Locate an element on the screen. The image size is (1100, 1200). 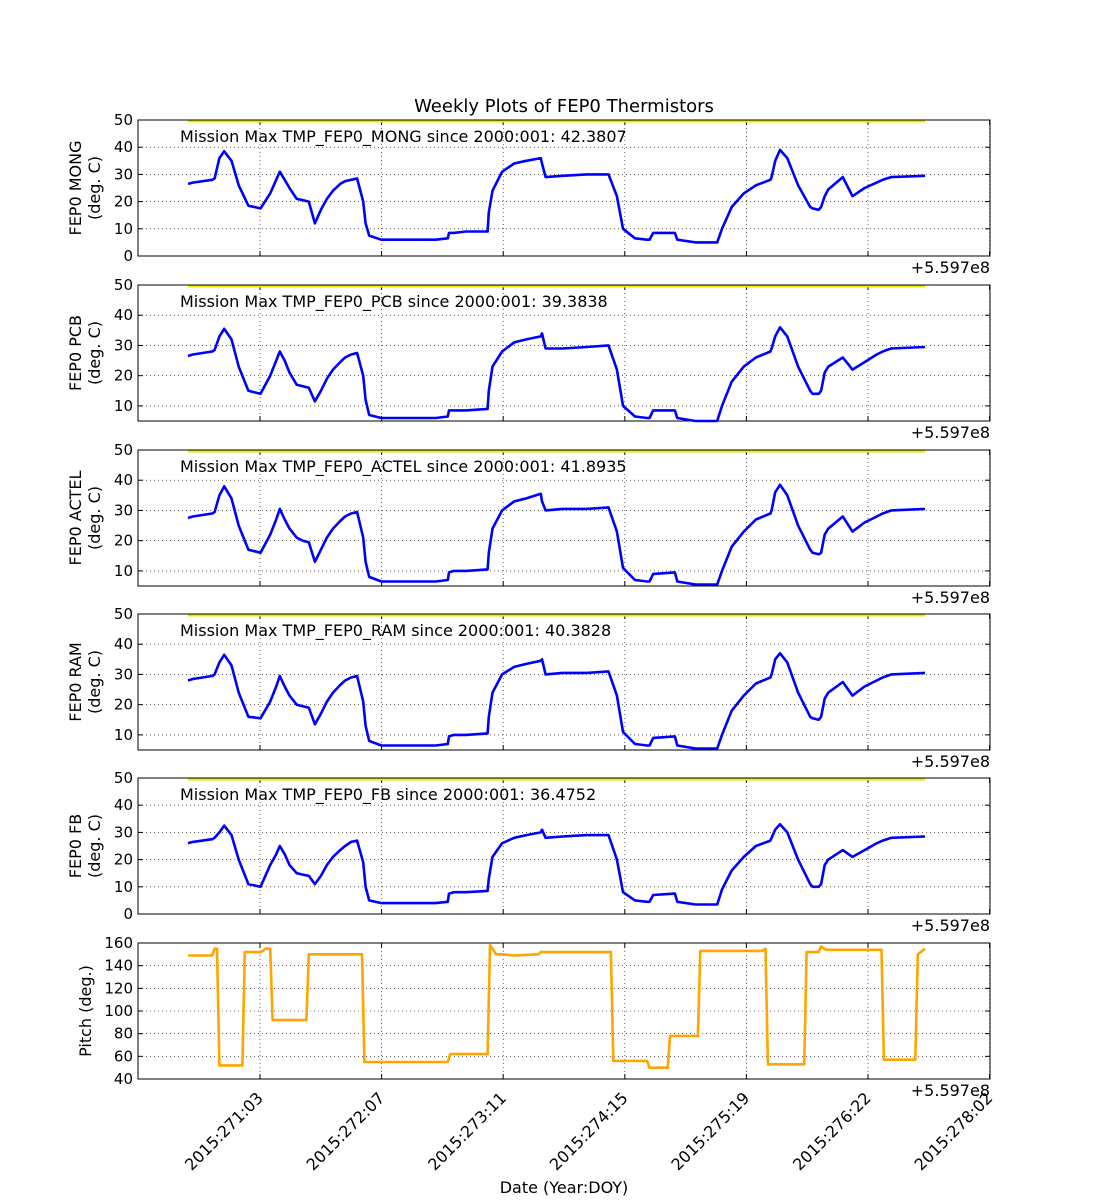
y-tick-label: 160 is located at coordinates (118, 943).